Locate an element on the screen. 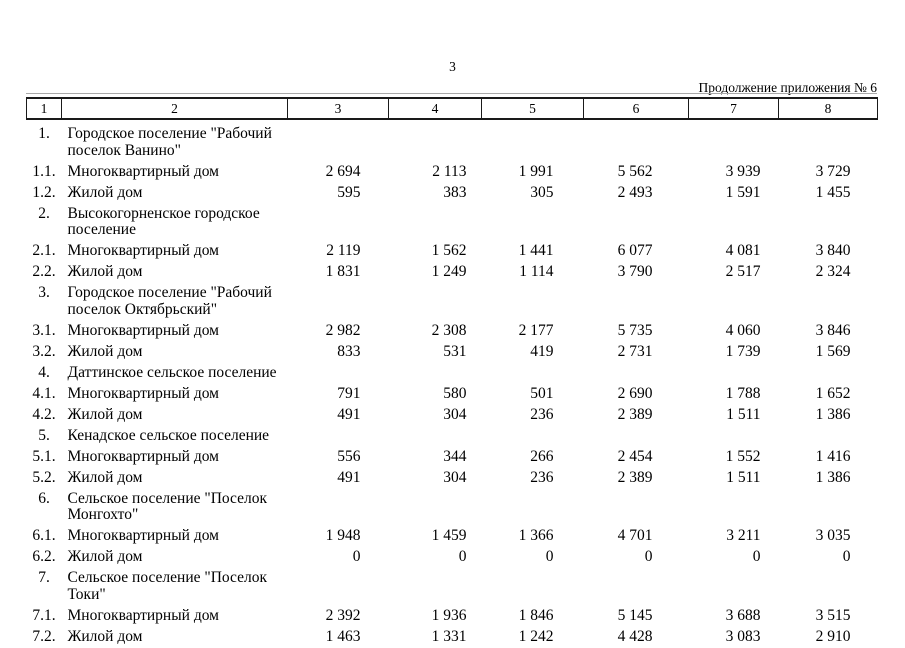 The width and height of the screenshot is (905, 648). header-col-7: 7 is located at coordinates (733, 108).